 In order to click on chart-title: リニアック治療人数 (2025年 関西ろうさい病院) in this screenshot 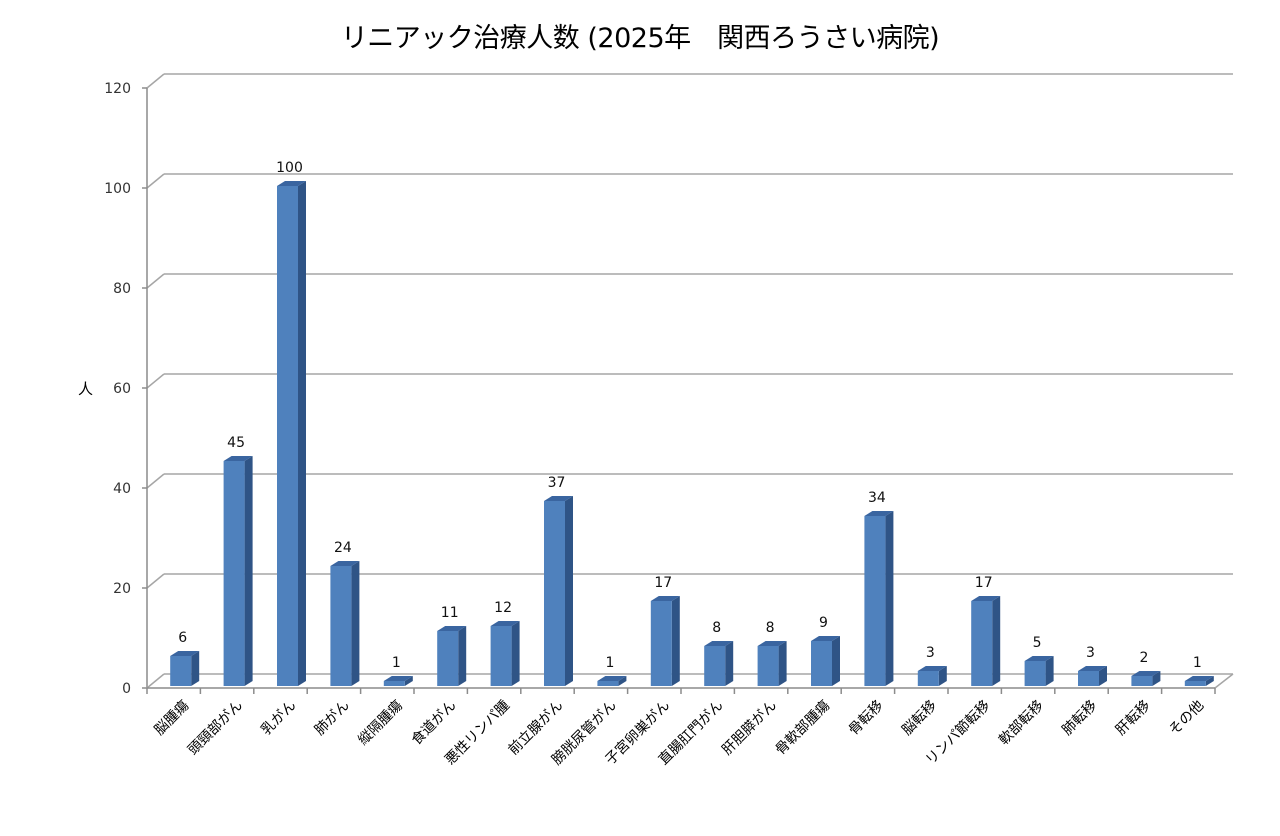, I will do `click(640, 38)`.